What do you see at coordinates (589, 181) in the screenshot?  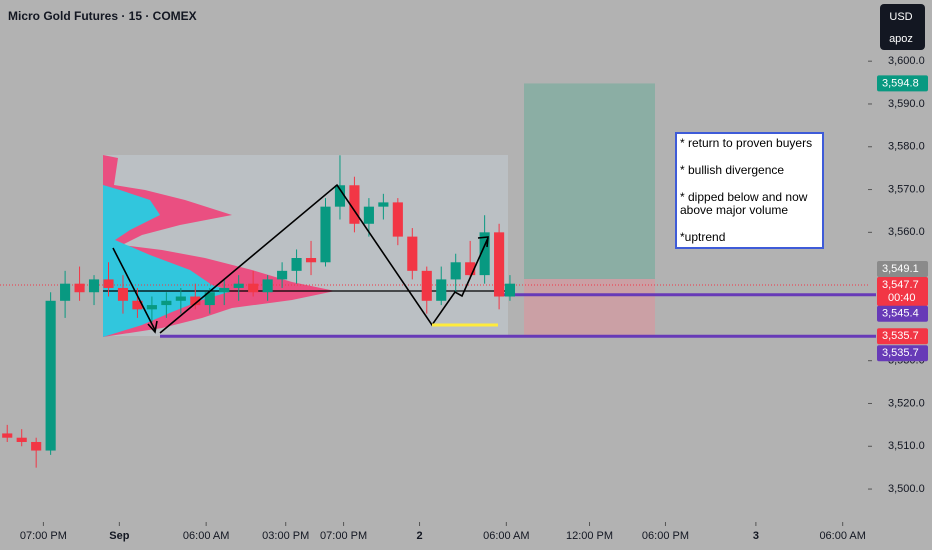 I see `profit-zone` at bounding box center [589, 181].